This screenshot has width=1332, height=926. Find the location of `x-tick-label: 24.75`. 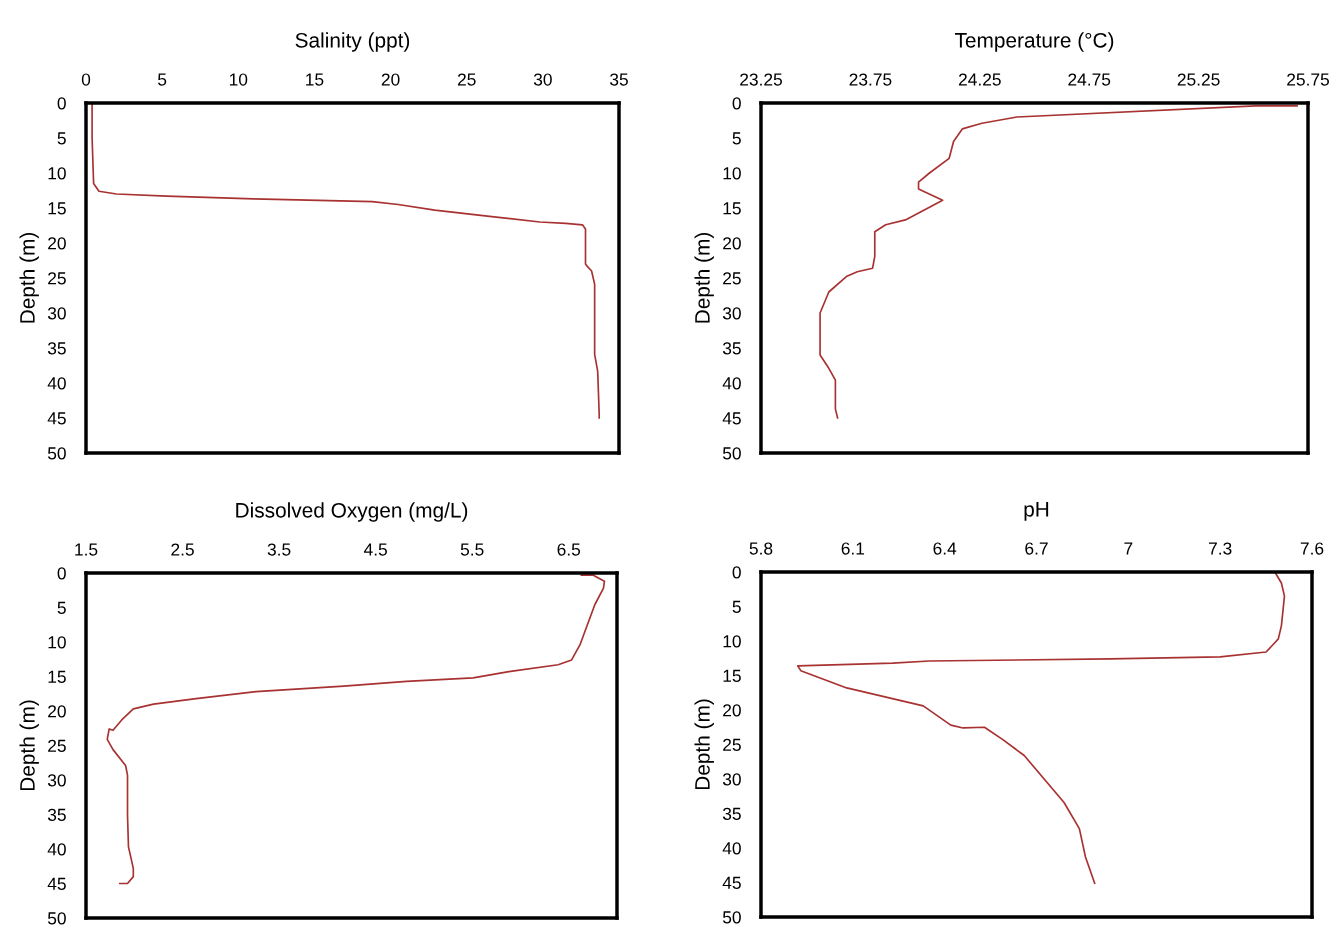

x-tick-label: 24.75 is located at coordinates (1089, 79).